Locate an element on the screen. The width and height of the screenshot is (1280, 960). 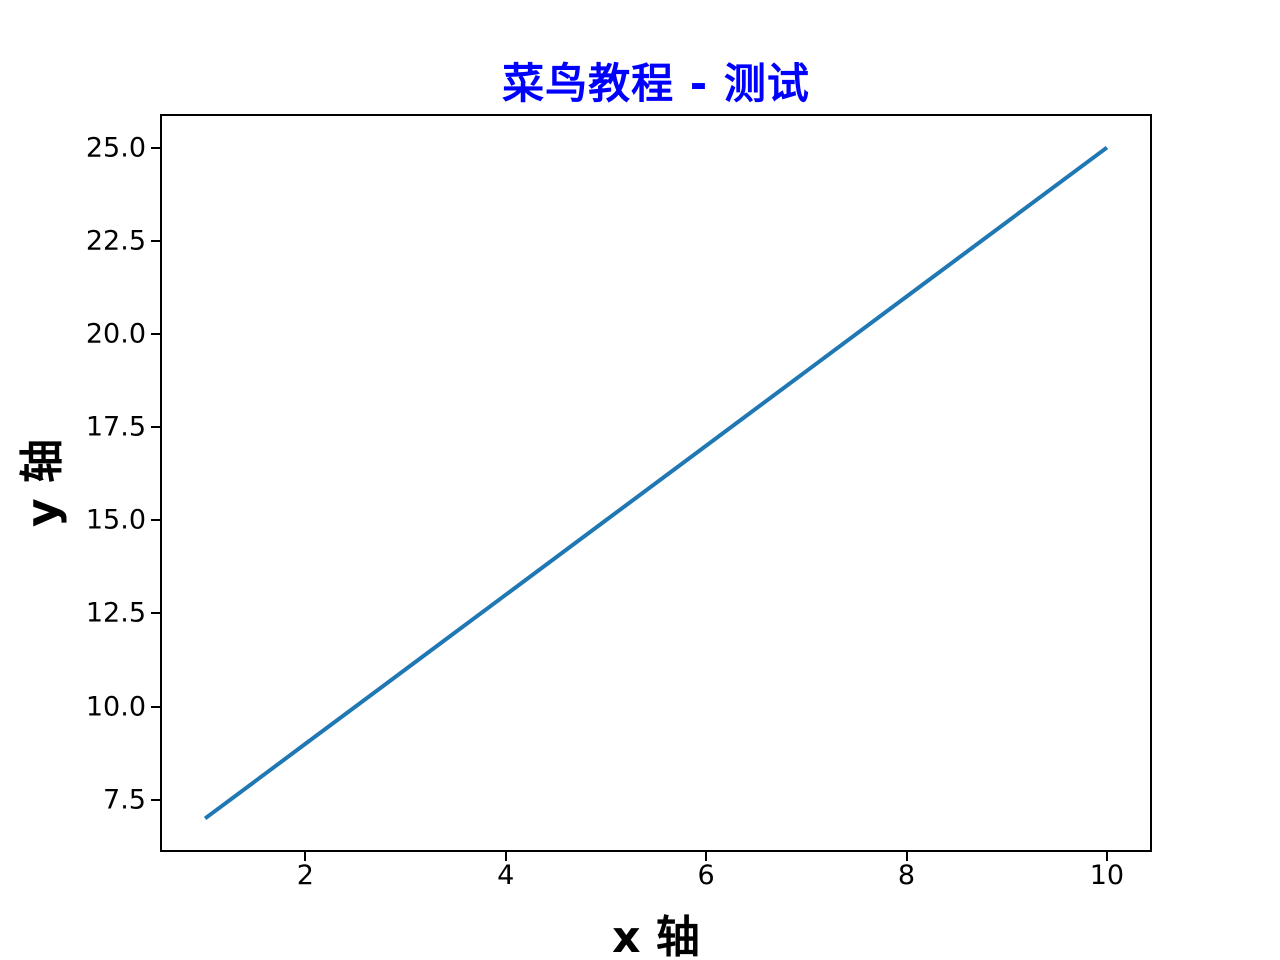
chart-title: 菜鸟教程 - 测试 is located at coordinates (656, 83).